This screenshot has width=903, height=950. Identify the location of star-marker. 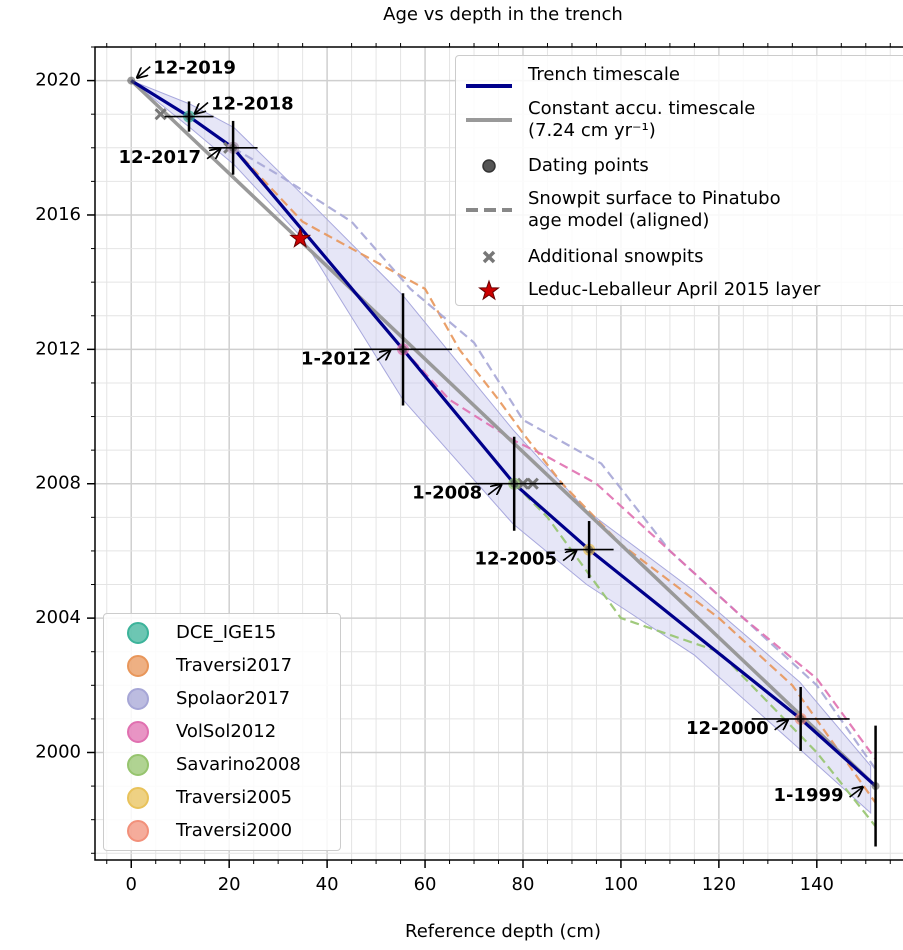
(300, 237).